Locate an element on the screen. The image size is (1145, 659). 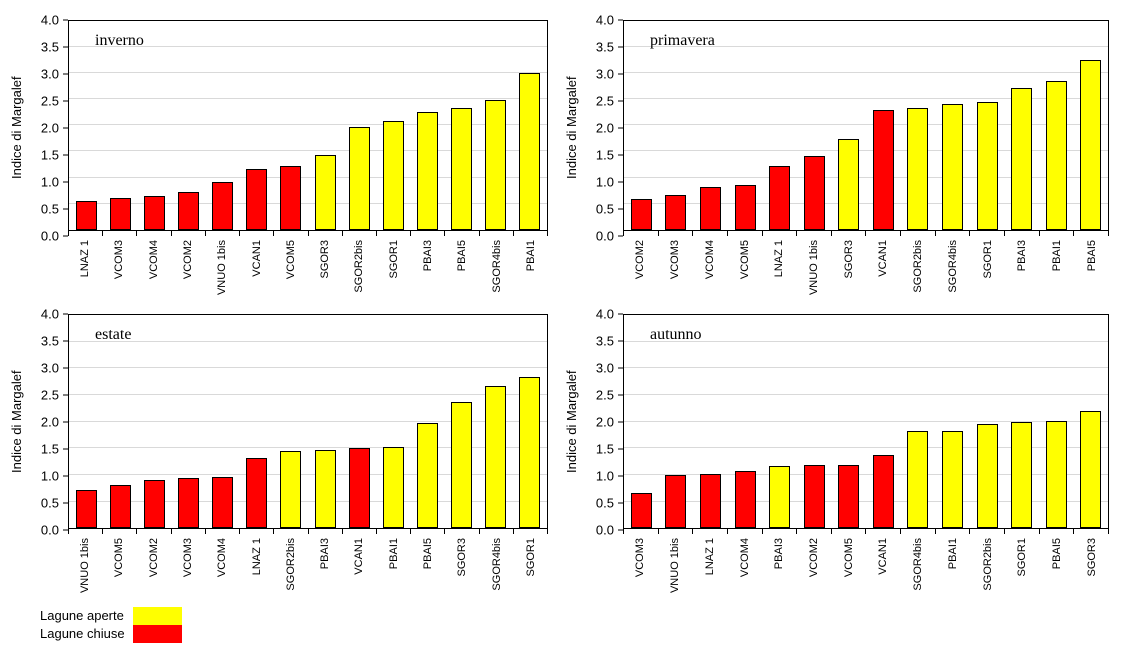
plot-area: estate is located at coordinates (308, 422).